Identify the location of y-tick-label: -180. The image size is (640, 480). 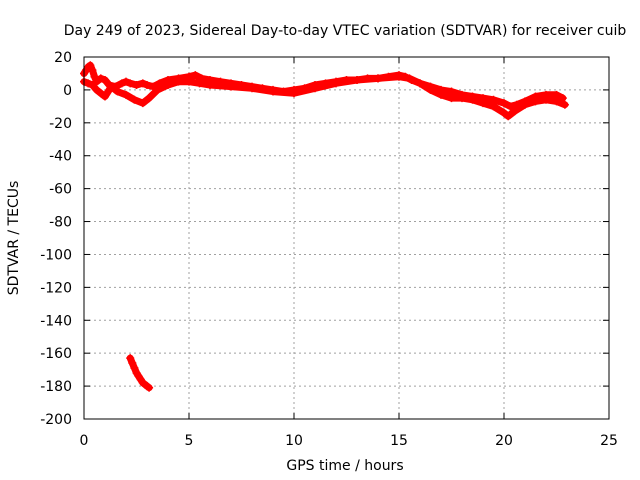
(56, 387).